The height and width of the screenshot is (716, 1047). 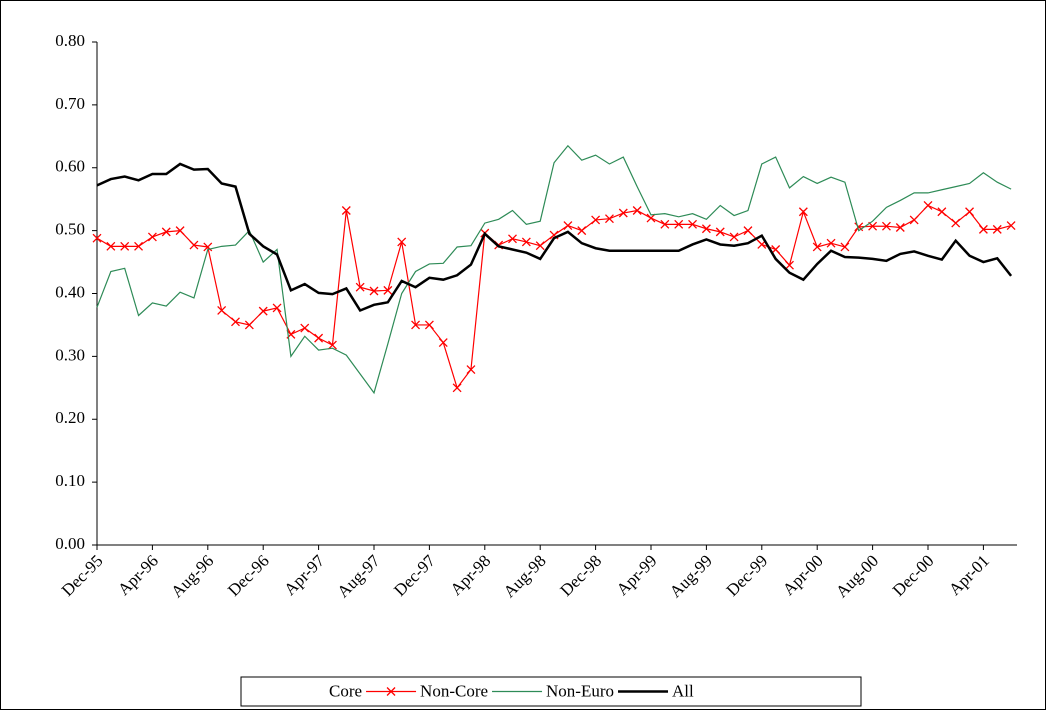 I want to click on y-tick-label: 0.10, so click(x=70, y=480).